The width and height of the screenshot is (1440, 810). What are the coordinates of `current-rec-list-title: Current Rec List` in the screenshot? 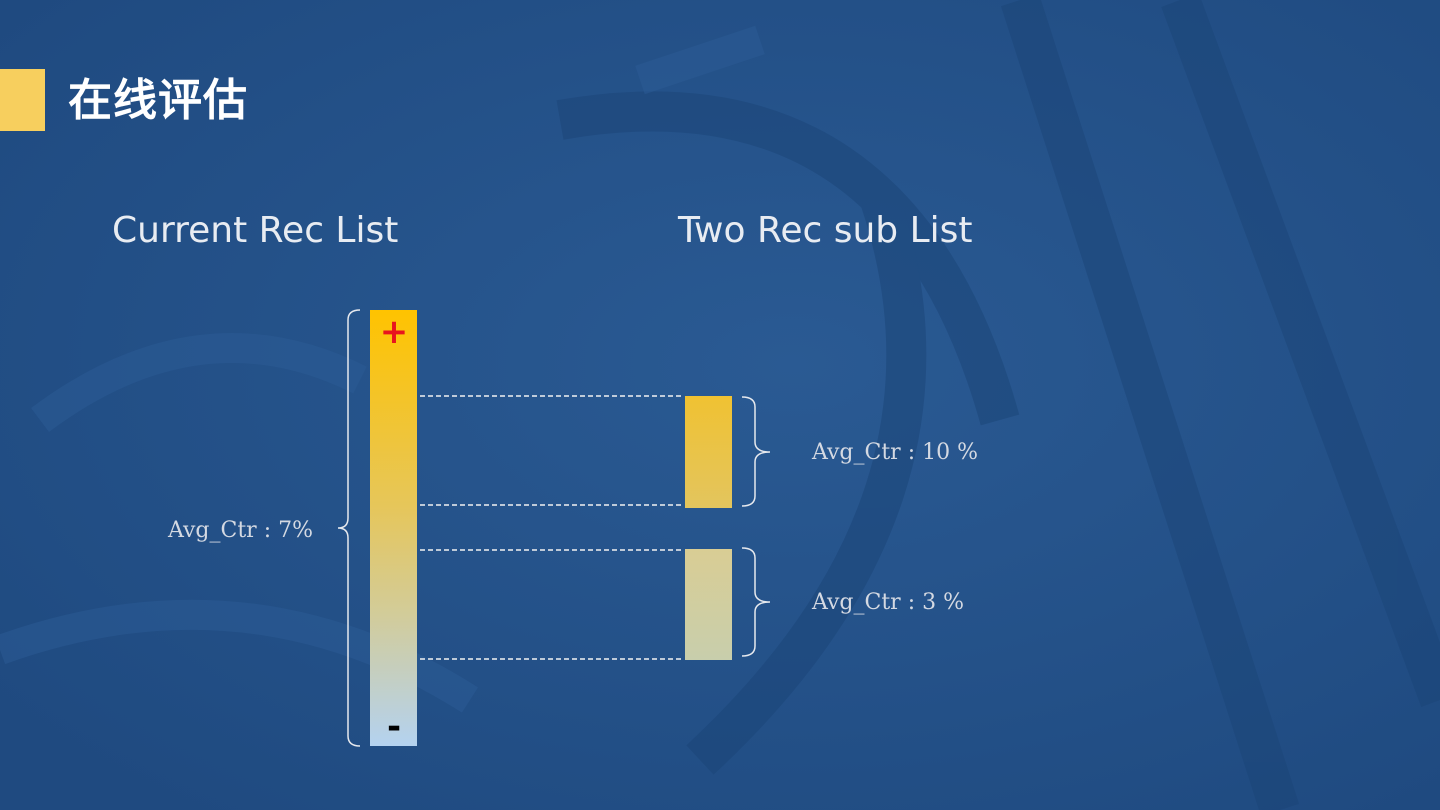 It's located at (255, 230).